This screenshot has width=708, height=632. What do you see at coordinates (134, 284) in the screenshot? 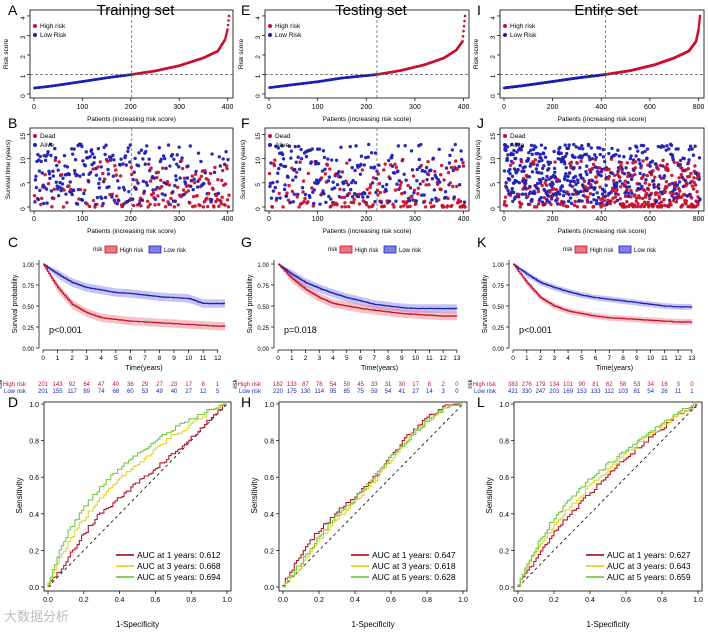
I see `low-risk-curve` at bounding box center [134, 284].